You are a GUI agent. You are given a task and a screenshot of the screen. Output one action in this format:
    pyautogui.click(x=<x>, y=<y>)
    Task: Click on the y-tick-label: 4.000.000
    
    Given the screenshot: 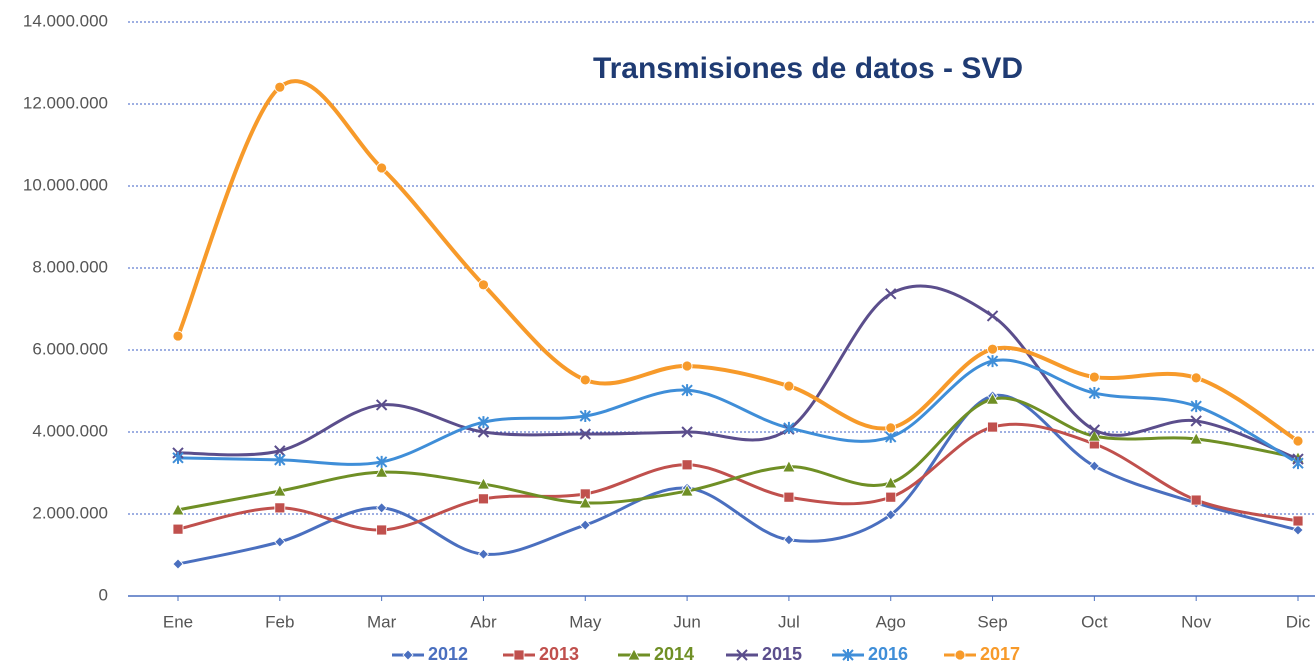 What is the action you would take?
    pyautogui.click(x=70, y=430)
    